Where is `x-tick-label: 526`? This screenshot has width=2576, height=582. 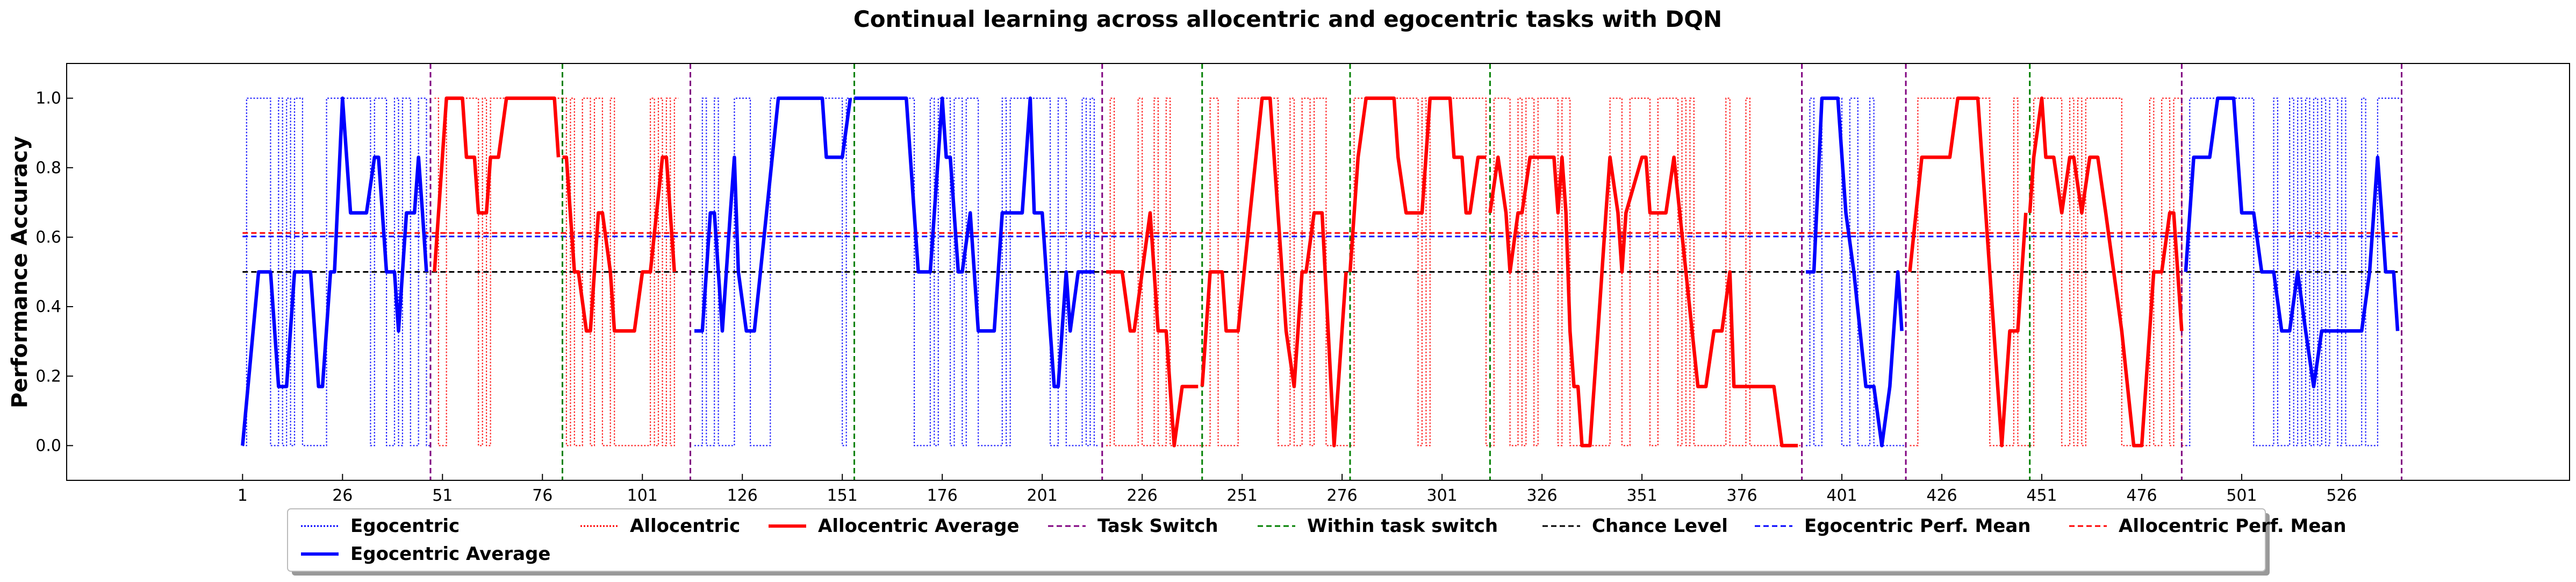
x-tick-label: 526 is located at coordinates (2341, 496).